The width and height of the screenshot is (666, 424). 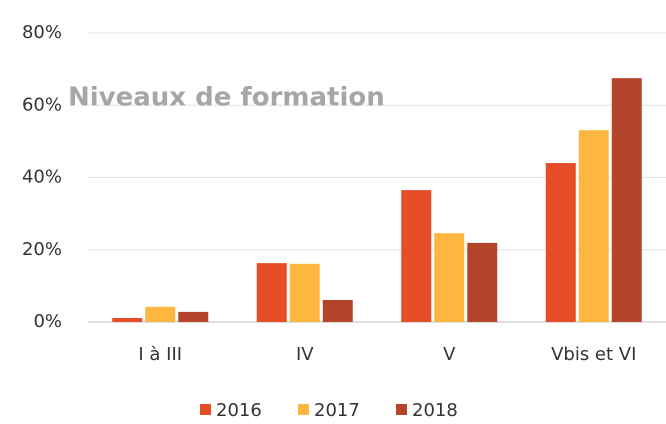 What do you see at coordinates (449, 354) in the screenshot?
I see `x-tick-label: V` at bounding box center [449, 354].